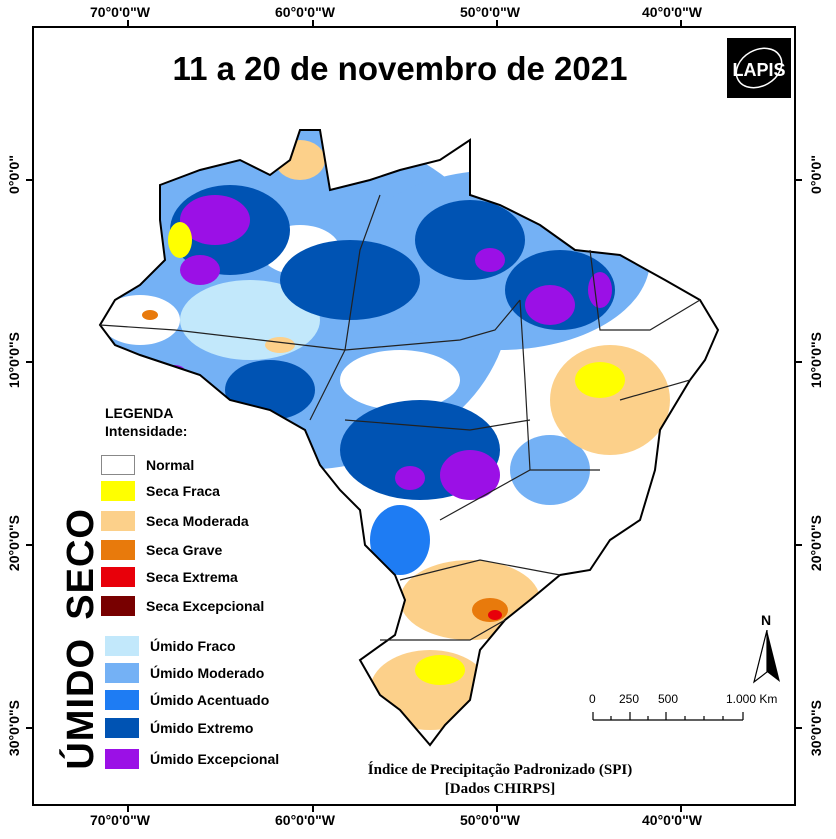  I want to click on legend-swatch-umido-acentuado, so click(122, 700).